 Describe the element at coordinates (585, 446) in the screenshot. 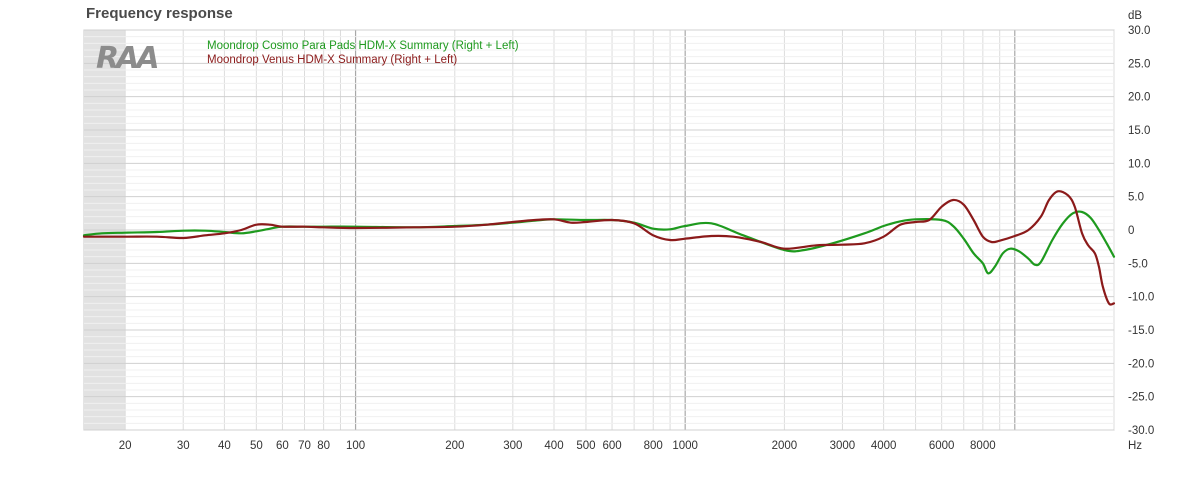

I see `x-tick-label: 500` at that location.